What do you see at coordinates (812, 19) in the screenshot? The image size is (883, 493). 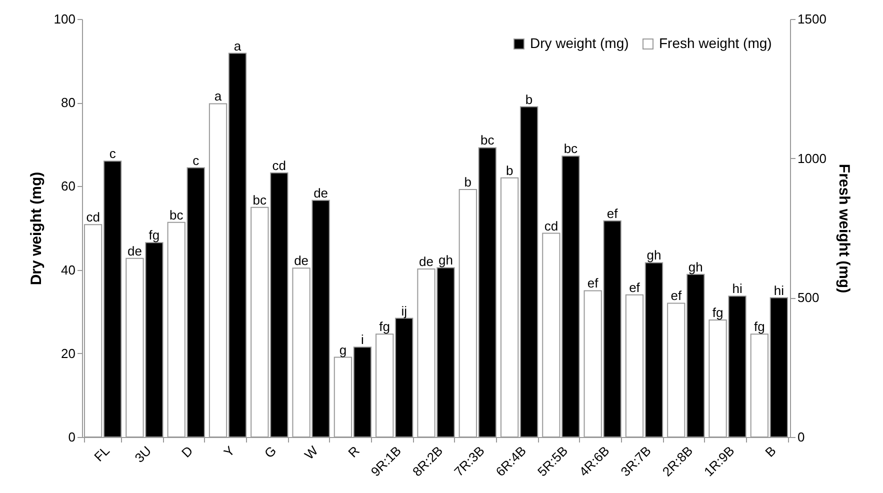 I see `y2-tick-label: 1500` at bounding box center [812, 19].